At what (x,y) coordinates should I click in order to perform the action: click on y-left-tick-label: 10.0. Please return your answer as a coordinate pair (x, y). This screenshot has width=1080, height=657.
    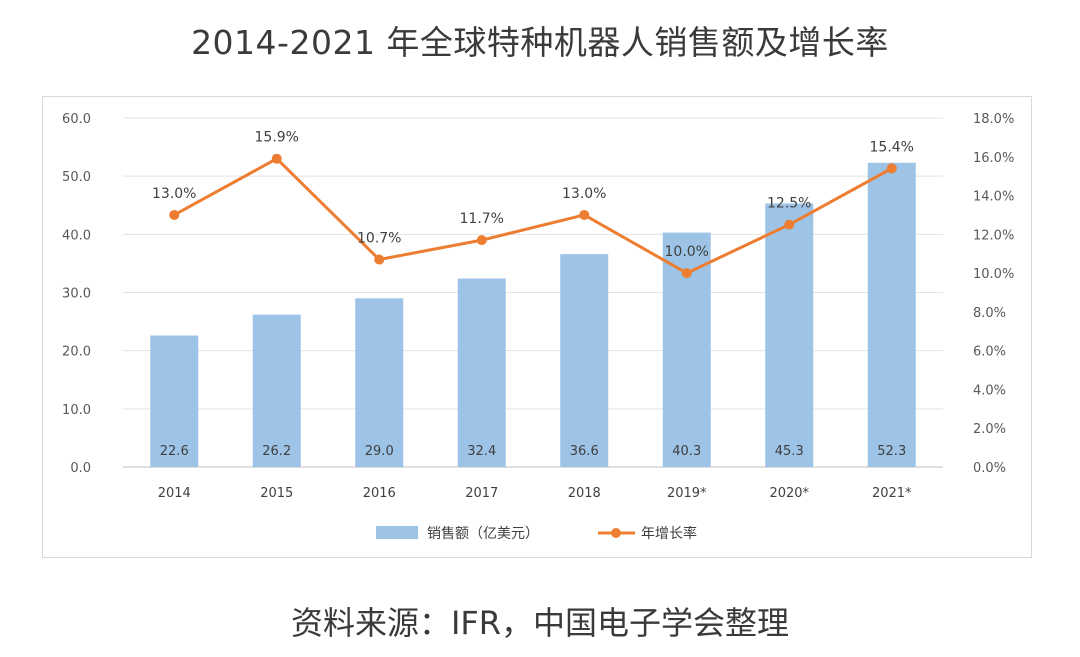
    Looking at the image, I should click on (76, 410).